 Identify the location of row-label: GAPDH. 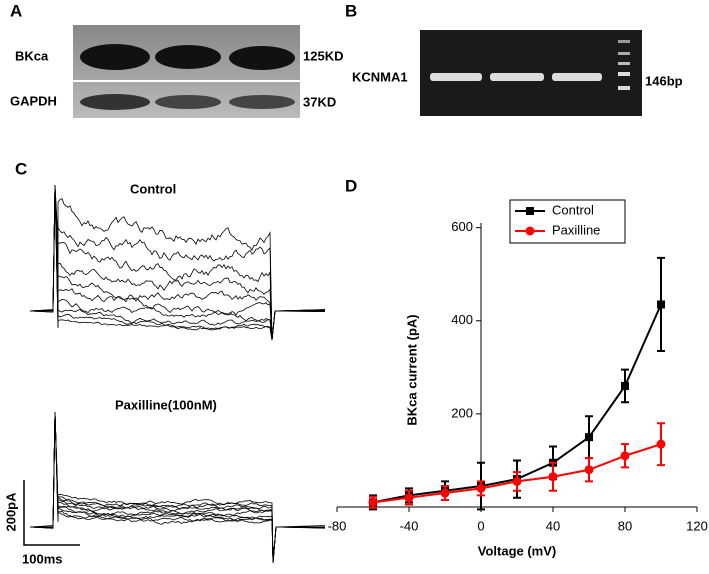
(33, 100).